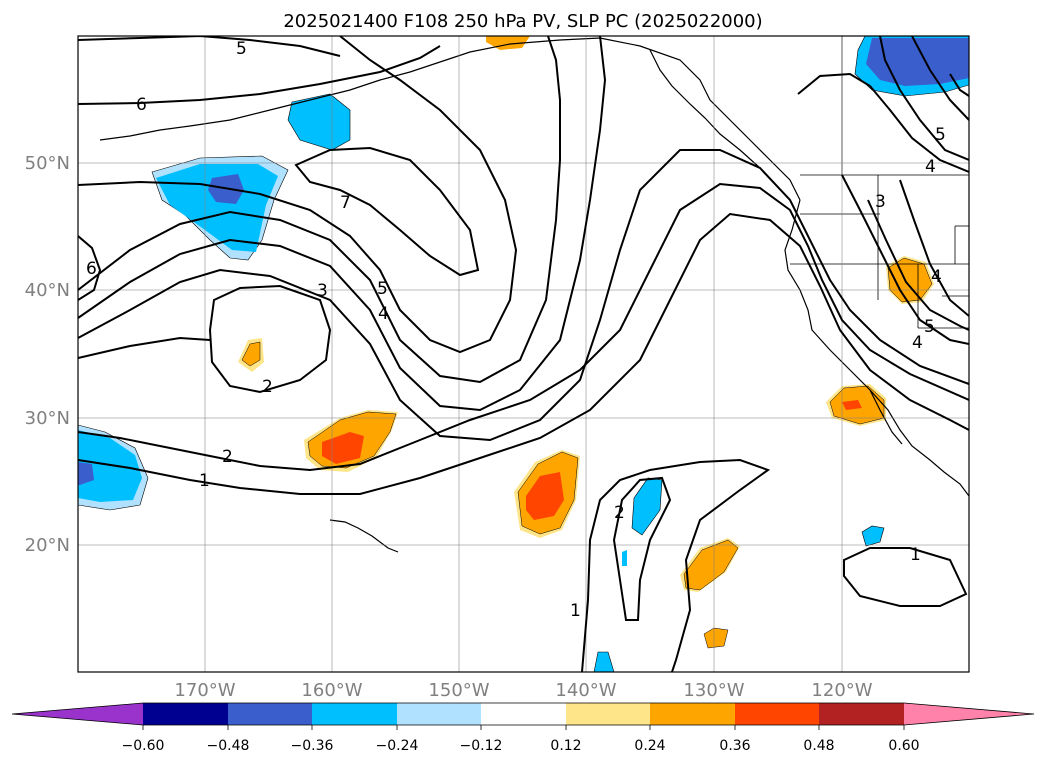 The image size is (1047, 765). I want to click on colorbar-tick-label: 0.24, so click(649, 746).